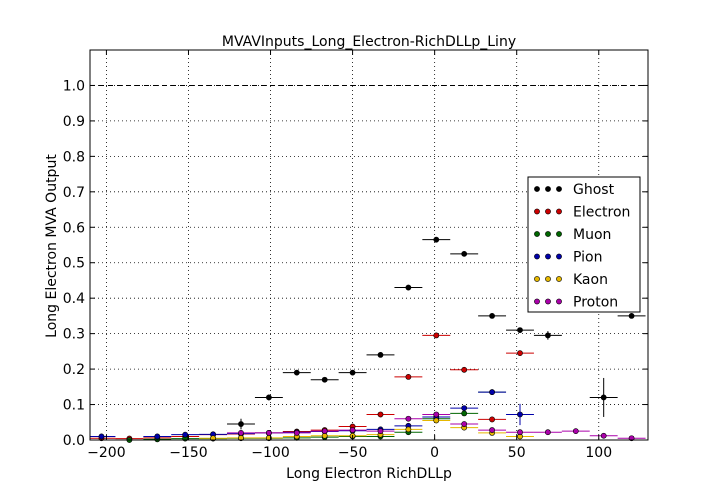 Image resolution: width=720 pixels, height=504 pixels. I want to click on x-tick-label: −100, so click(270, 453).